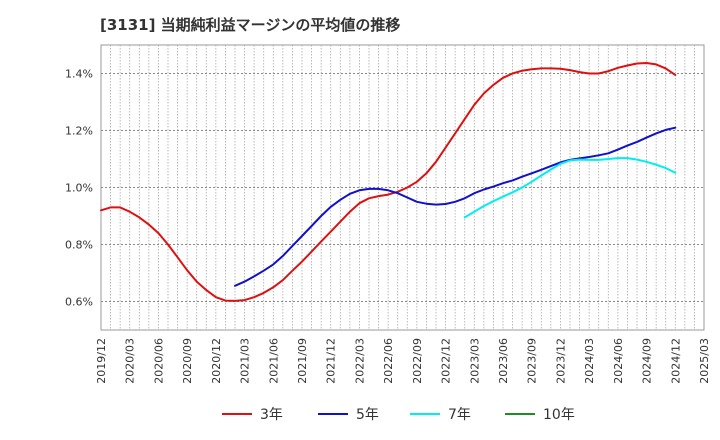 This screenshot has width=720, height=440. Describe the element at coordinates (158, 361) in the screenshot. I see `x-tick-label: 2020/06` at that location.